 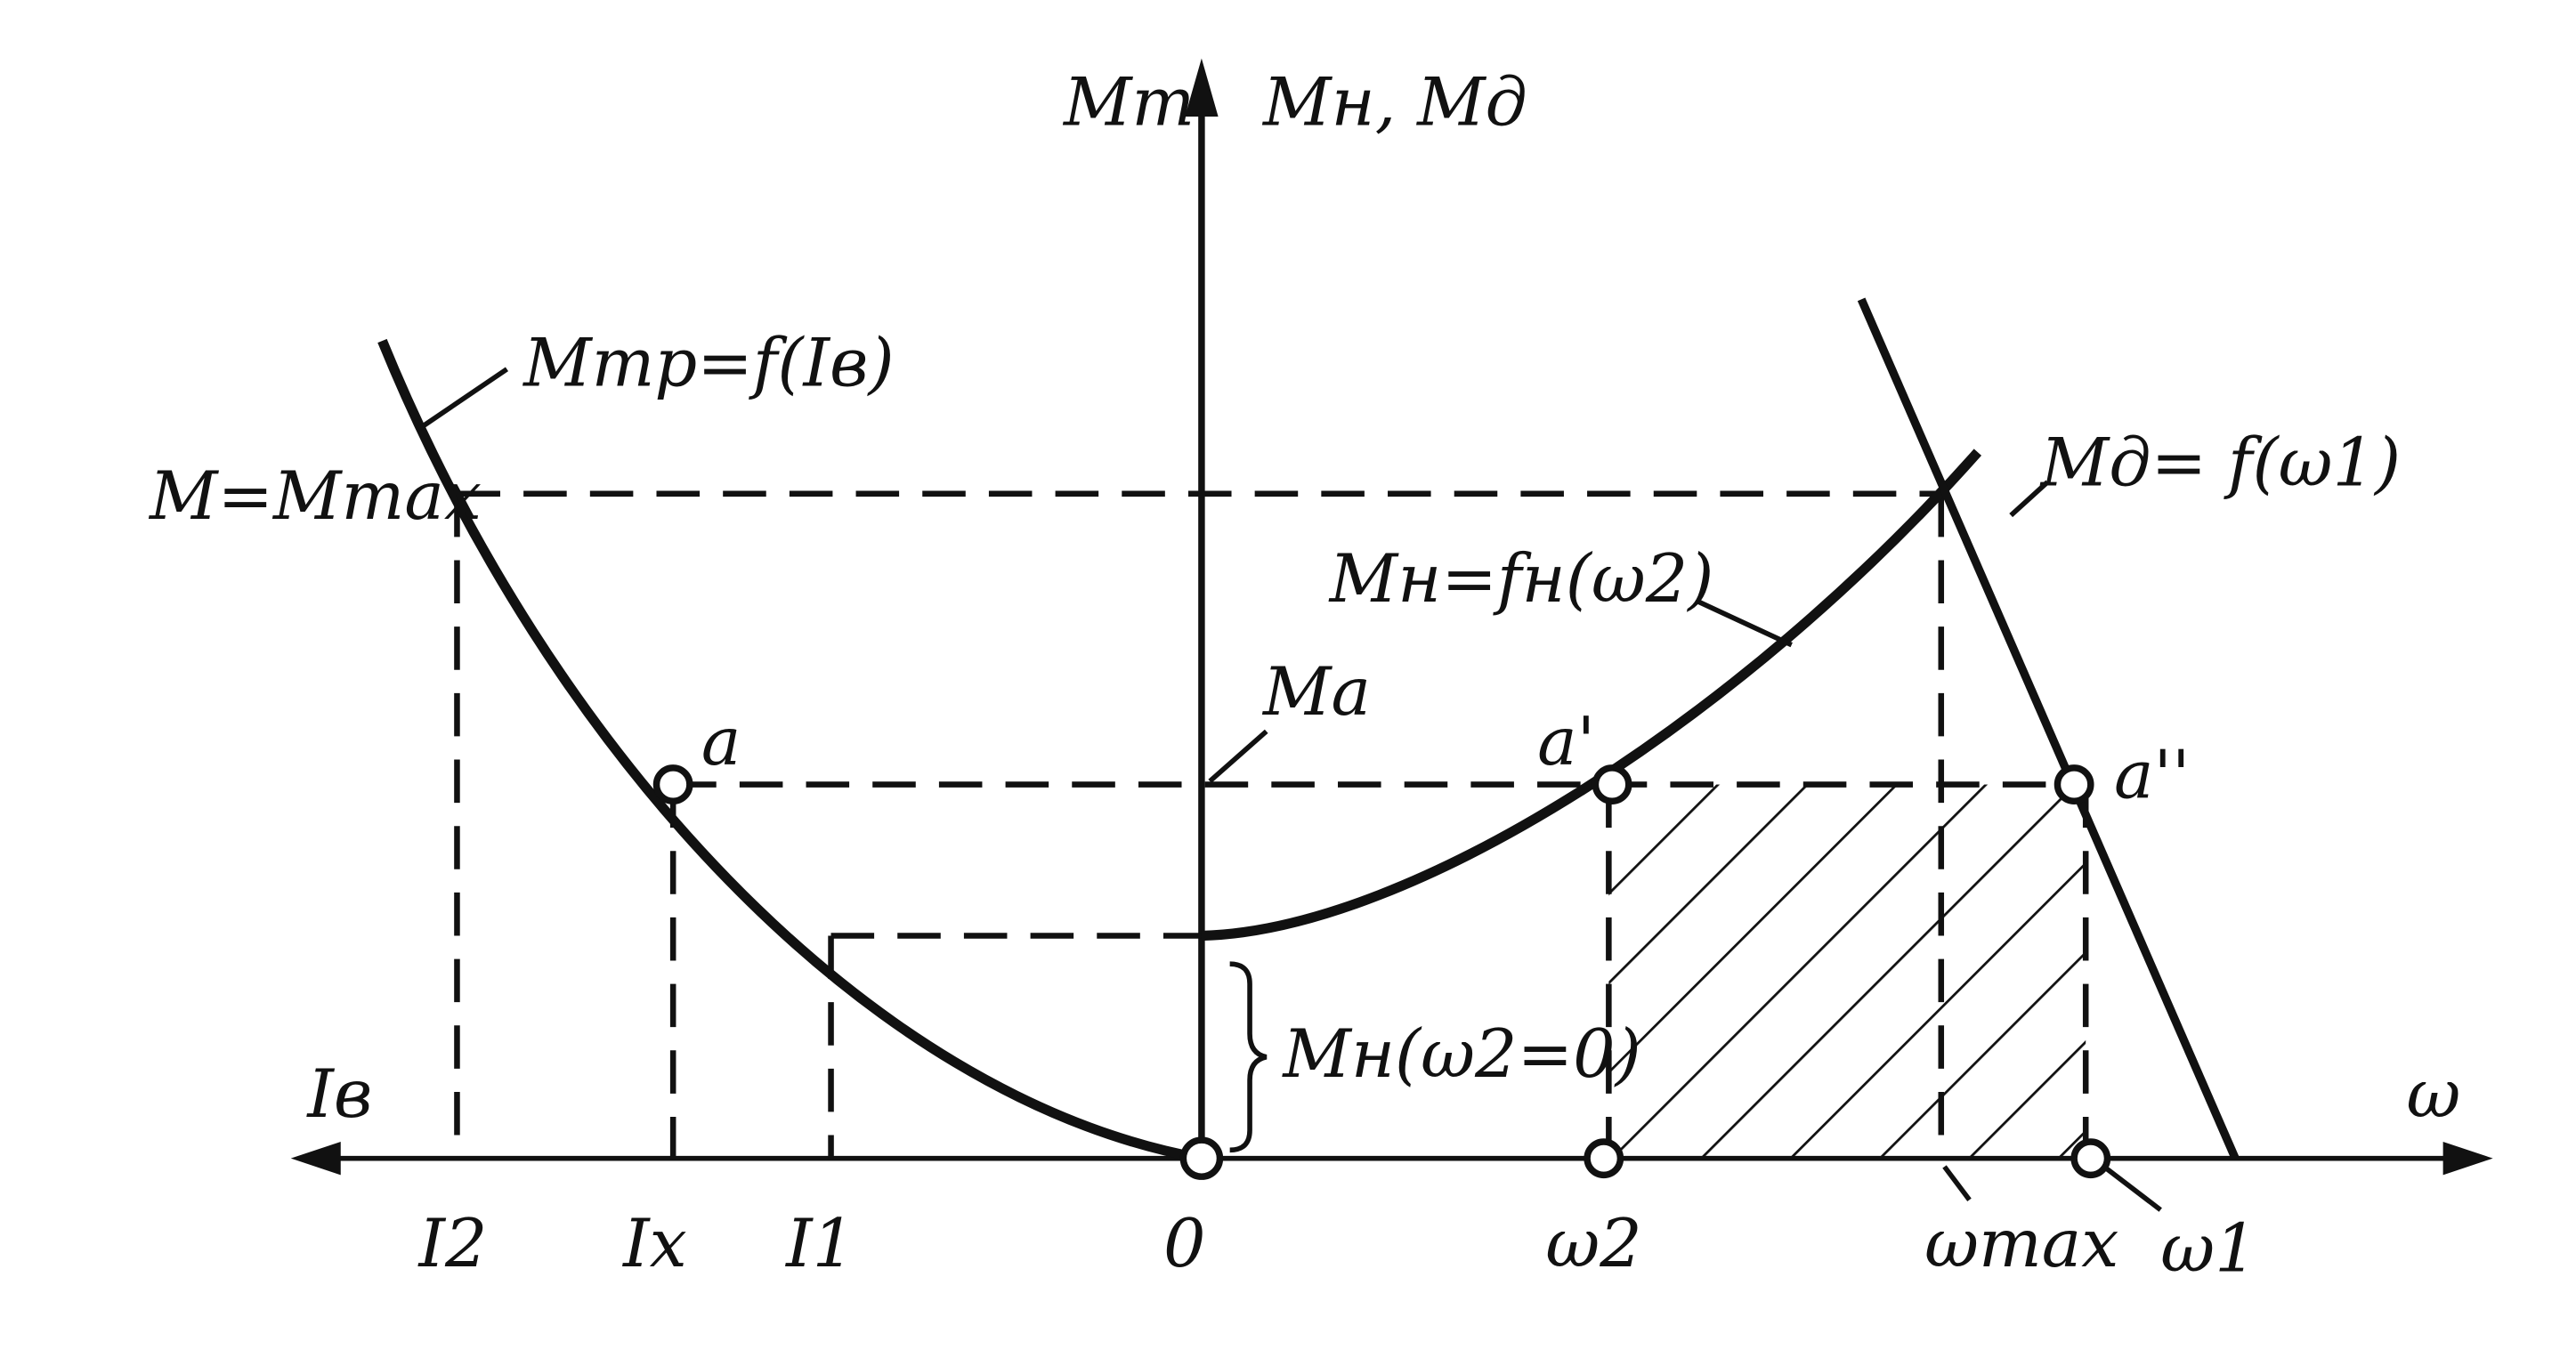 What do you see at coordinates (2049, 728) in the screenshot?
I see `engine-line` at bounding box center [2049, 728].